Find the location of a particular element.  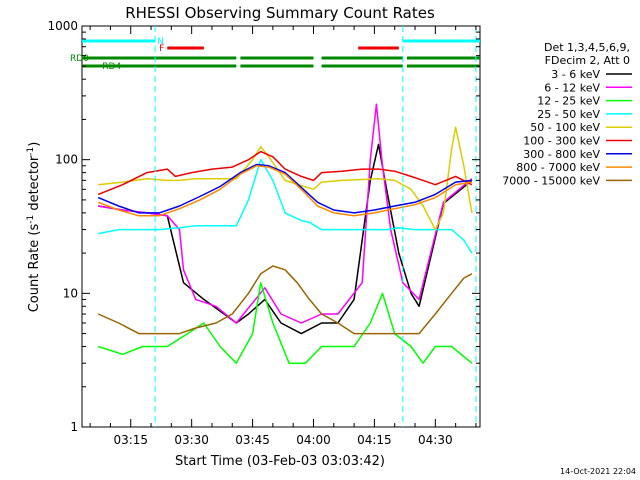

x-tick-label: 04:30 is located at coordinates (435, 440).